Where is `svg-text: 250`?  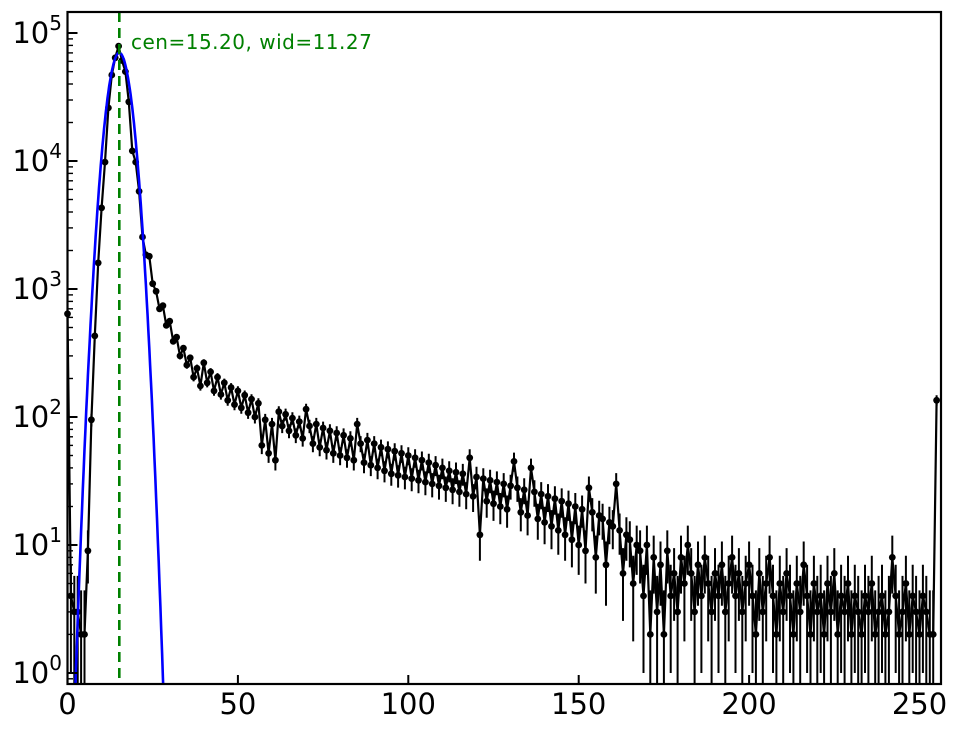
svg-text: 250 is located at coordinates (919, 704).